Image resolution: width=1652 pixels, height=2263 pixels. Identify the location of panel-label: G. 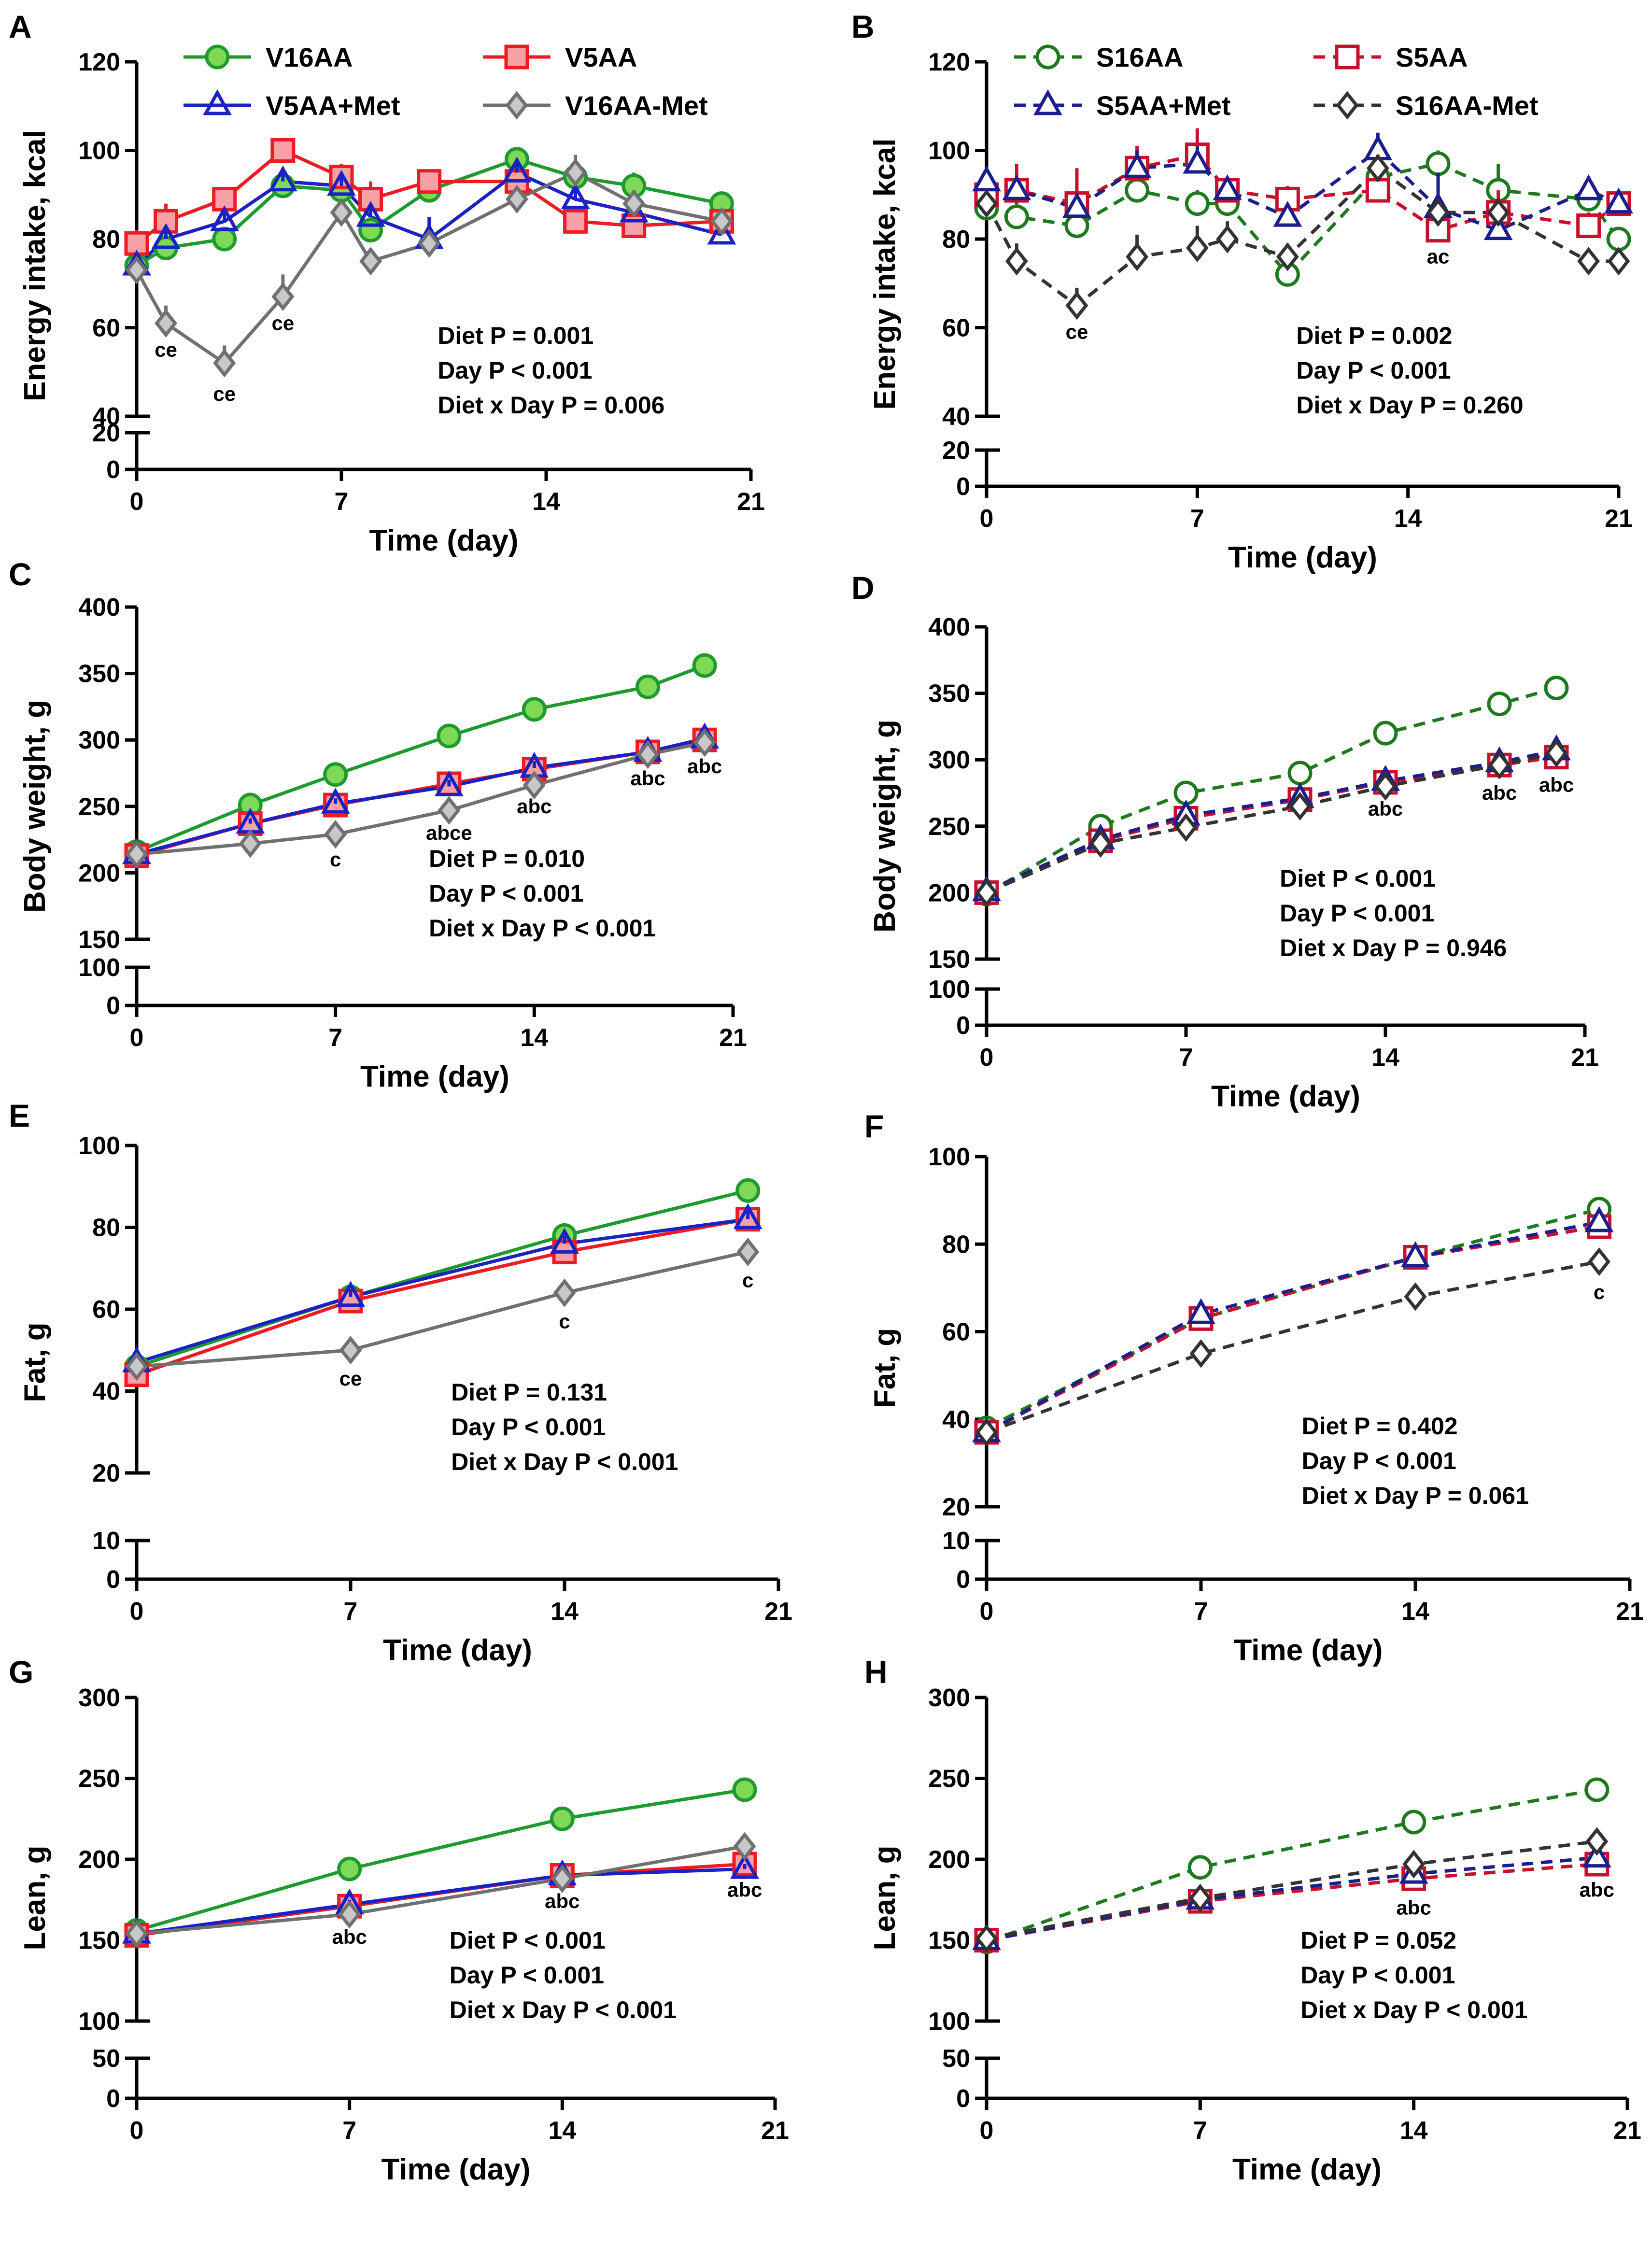
(21, 1672).